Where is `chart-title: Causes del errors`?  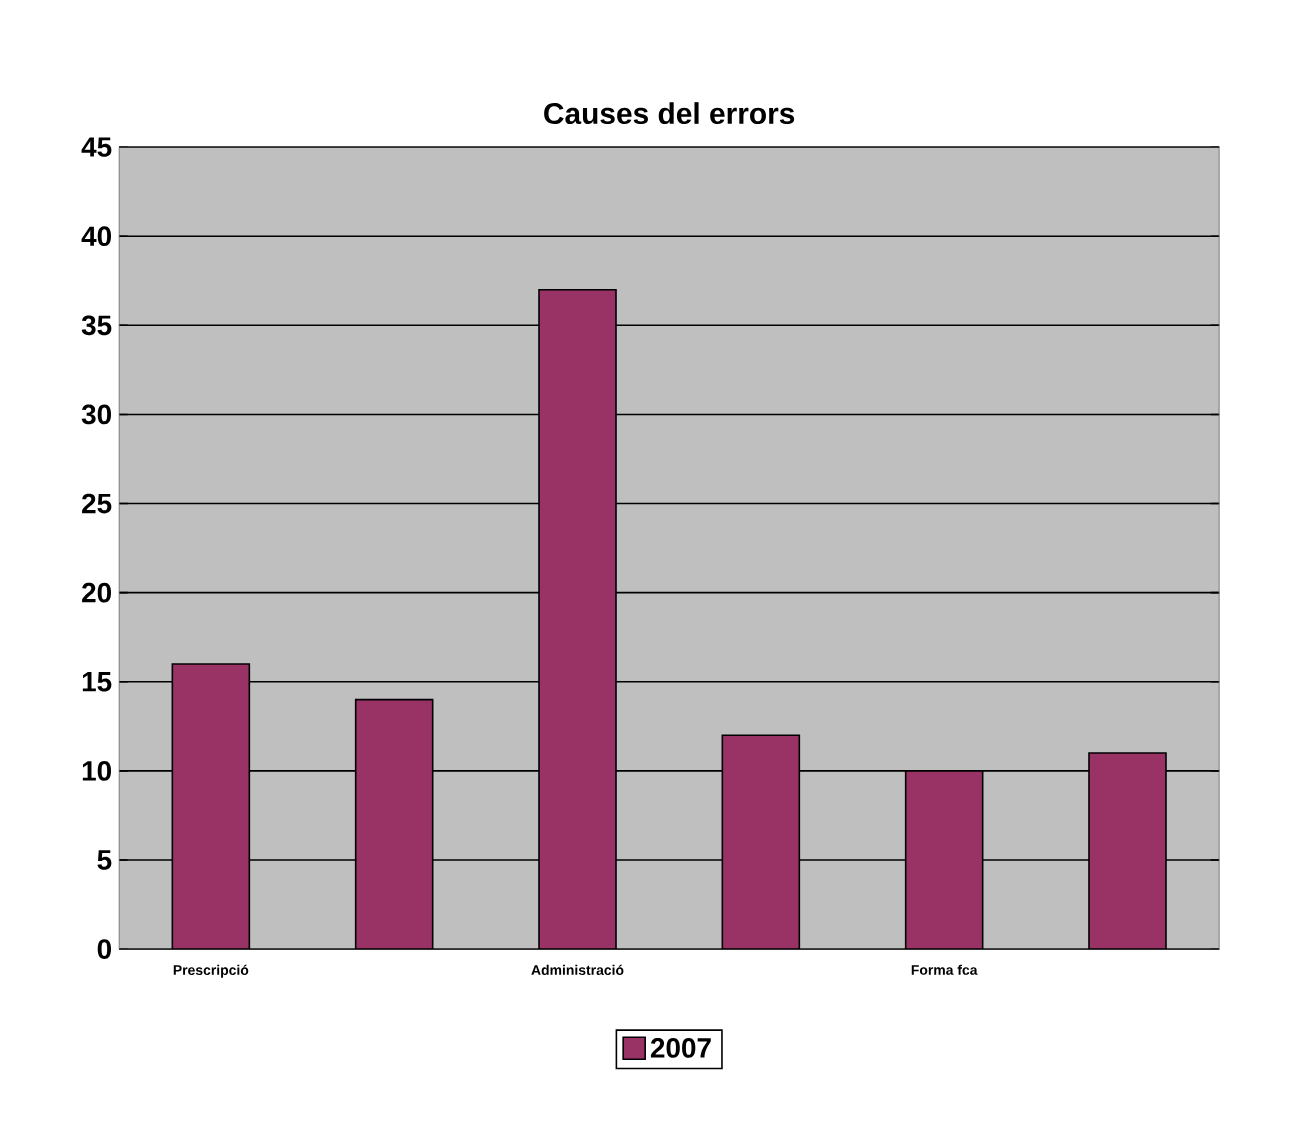 chart-title: Causes del errors is located at coordinates (669, 113).